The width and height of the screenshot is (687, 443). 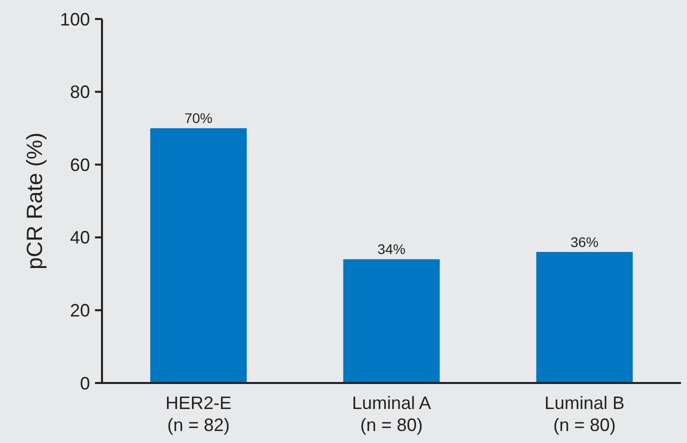 I want to click on y-axis-title: pCR Rate (%), so click(x=34, y=201).